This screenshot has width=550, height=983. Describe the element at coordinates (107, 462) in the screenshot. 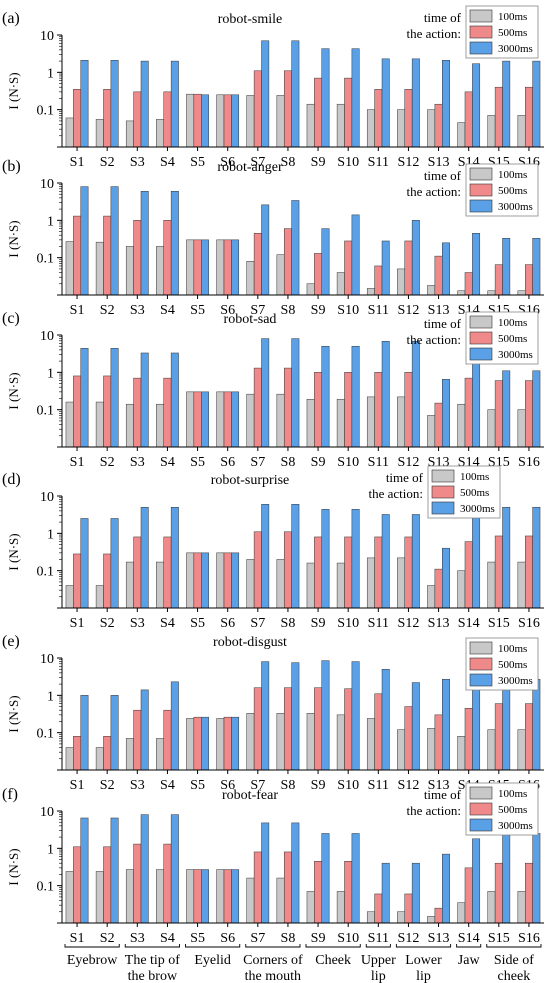

I see `x-tick-label: S2` at that location.